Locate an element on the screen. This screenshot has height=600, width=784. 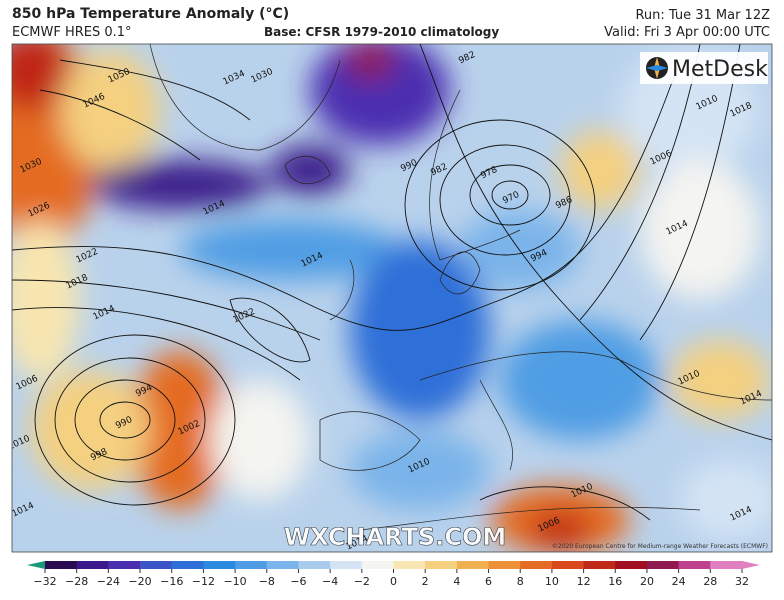
colorbar-label: 0 is located at coordinates (393, 581).